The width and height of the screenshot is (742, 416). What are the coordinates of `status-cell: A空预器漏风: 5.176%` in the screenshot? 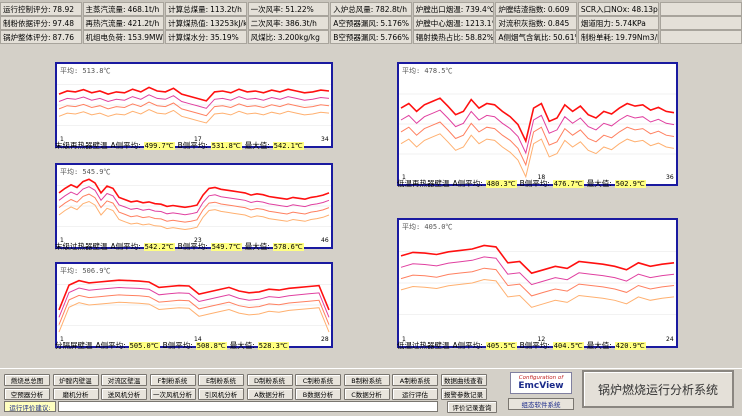 It's located at (371, 23).